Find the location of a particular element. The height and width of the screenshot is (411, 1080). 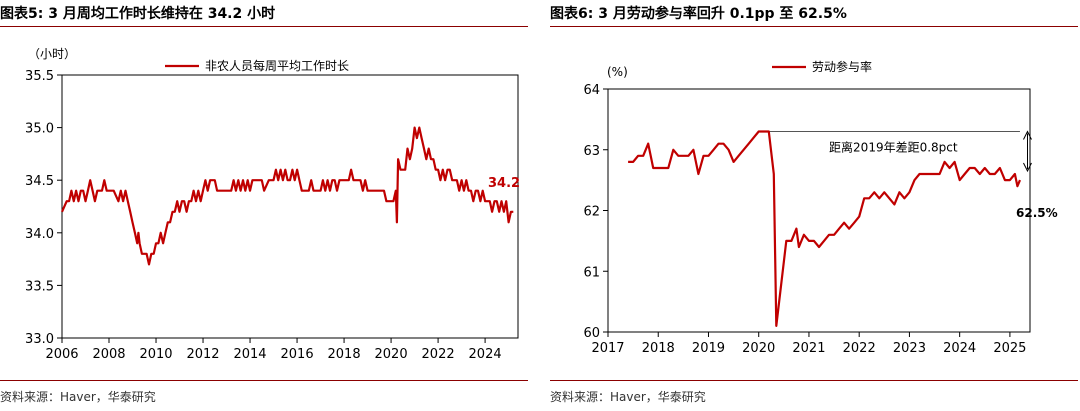

x-tick-label: 2023 is located at coordinates (909, 348).